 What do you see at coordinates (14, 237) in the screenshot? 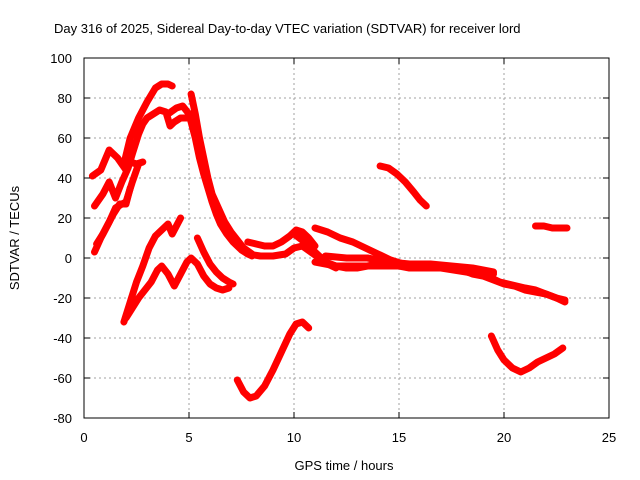
I see `y-axis-label: SDTVAR / TECUs` at bounding box center [14, 237].